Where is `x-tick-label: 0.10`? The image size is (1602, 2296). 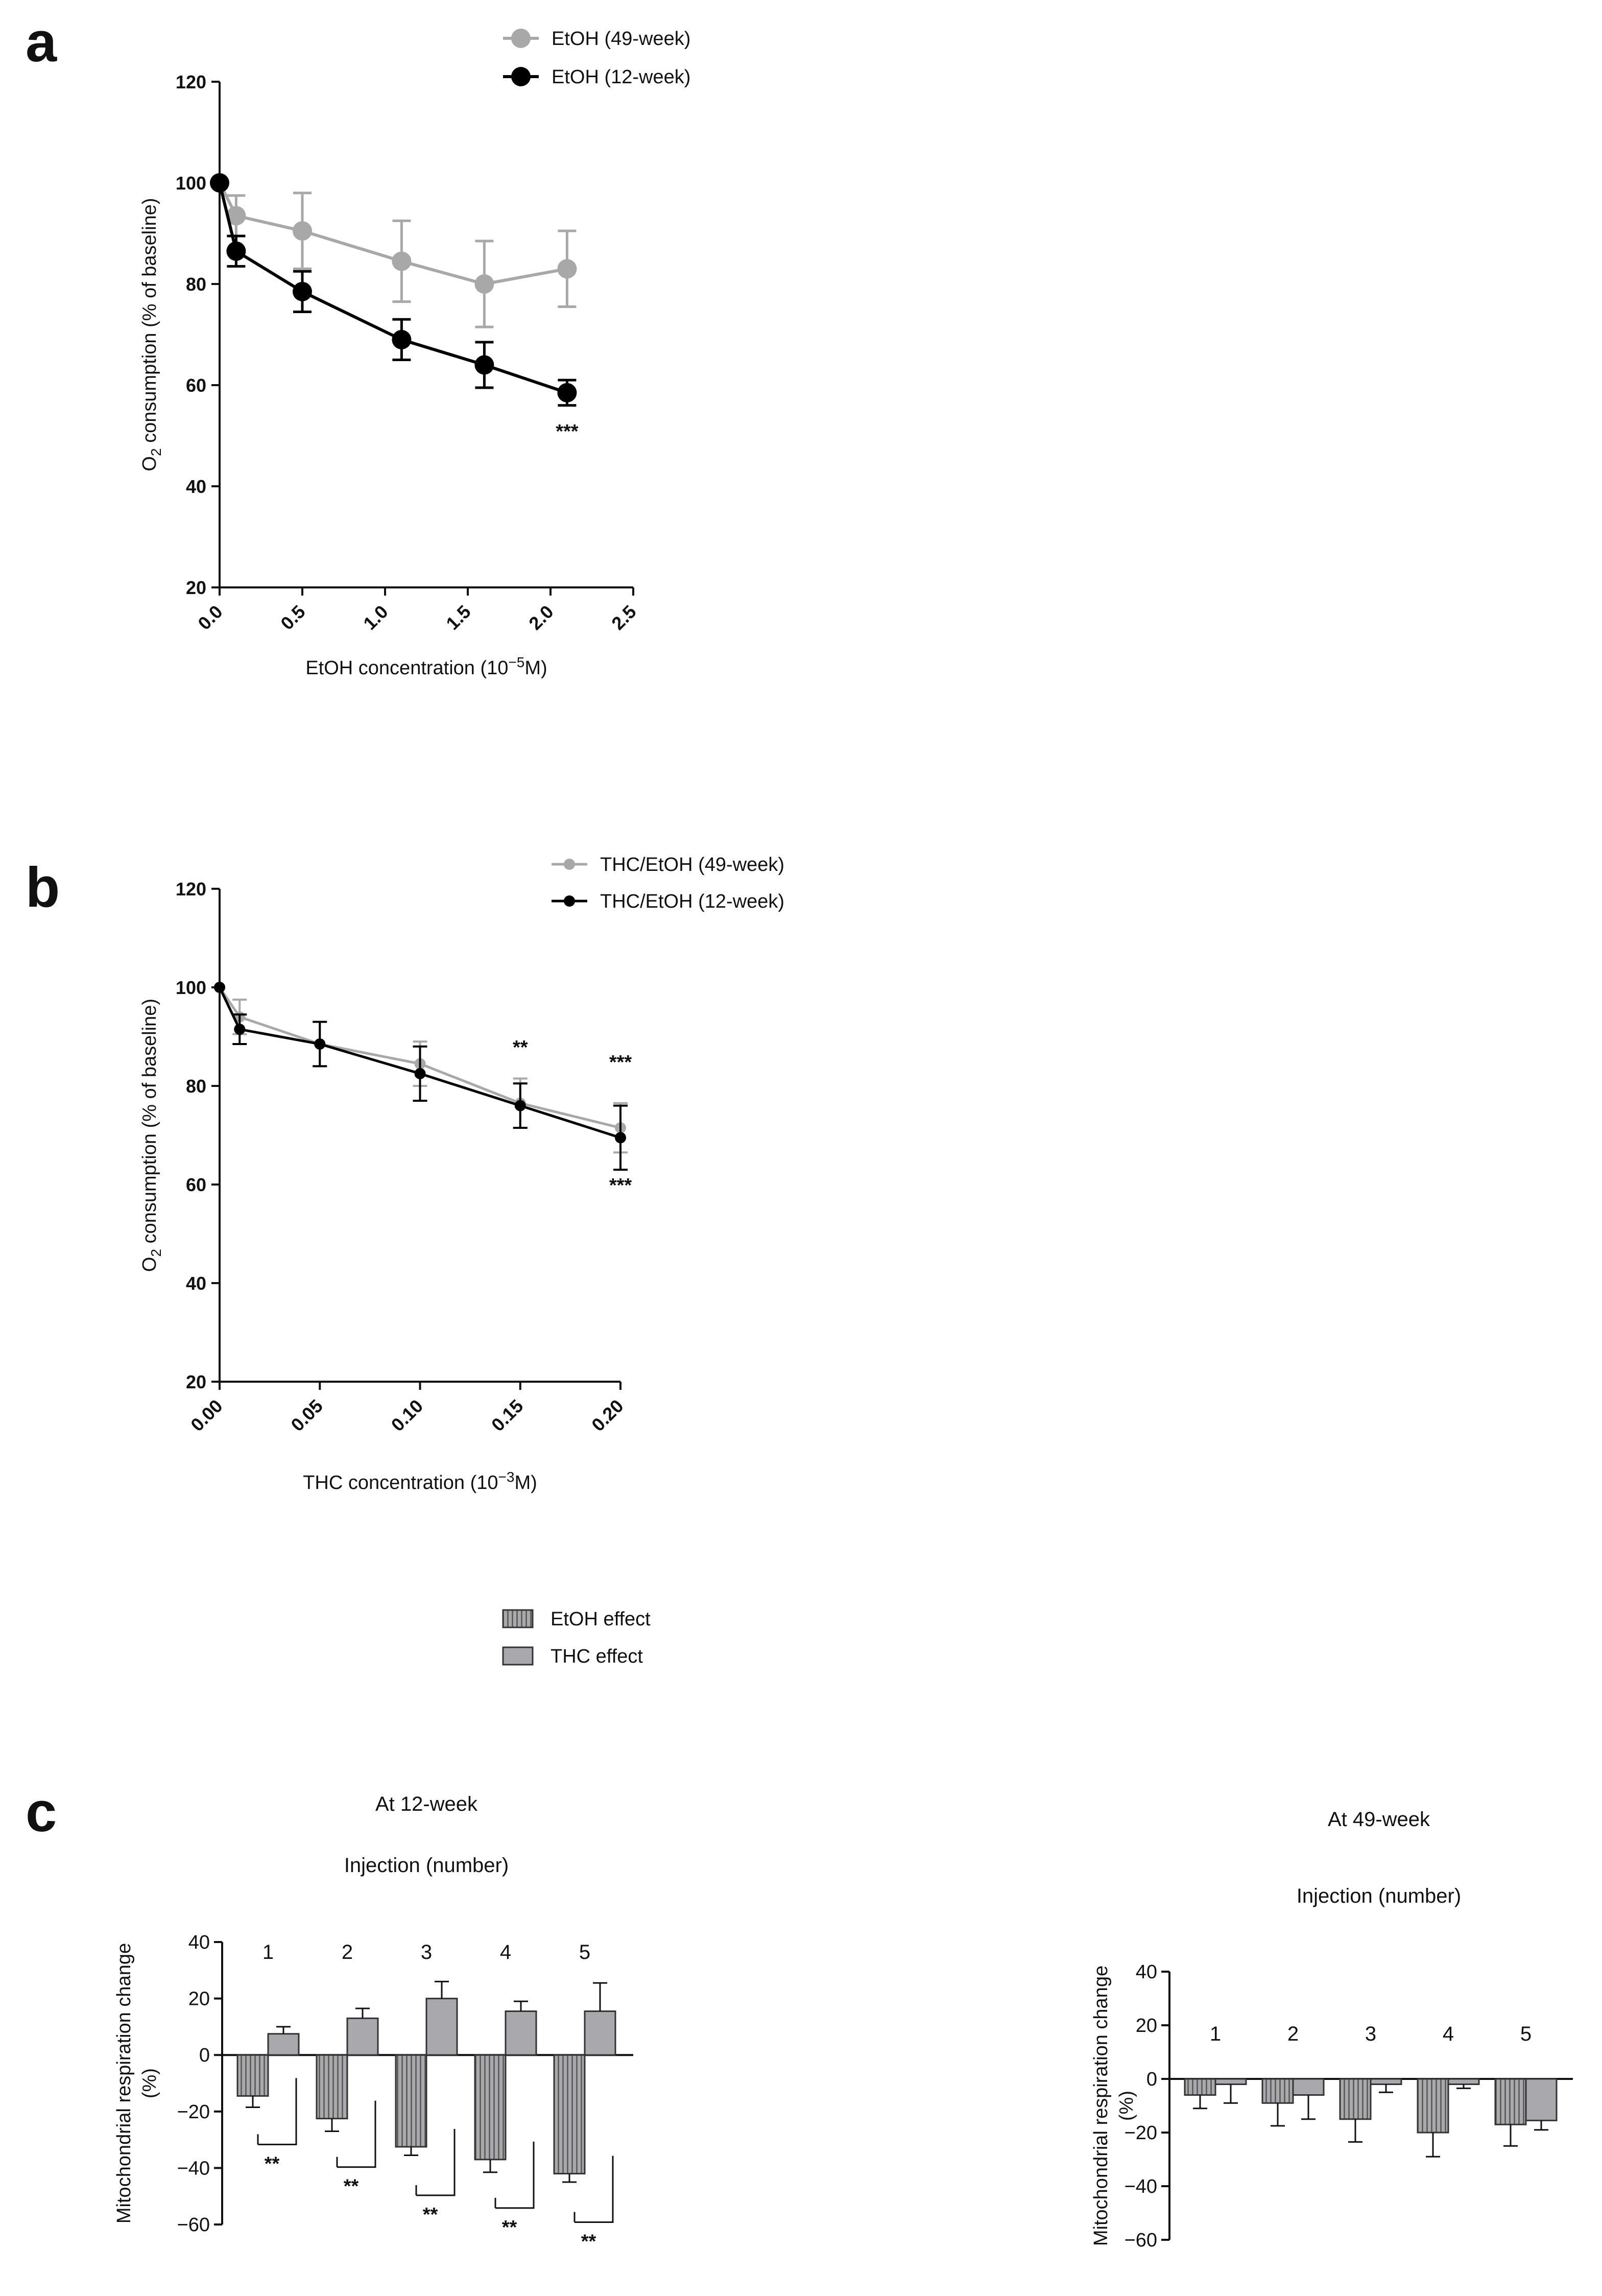 x-tick-label: 0.10 is located at coordinates (407, 1415).